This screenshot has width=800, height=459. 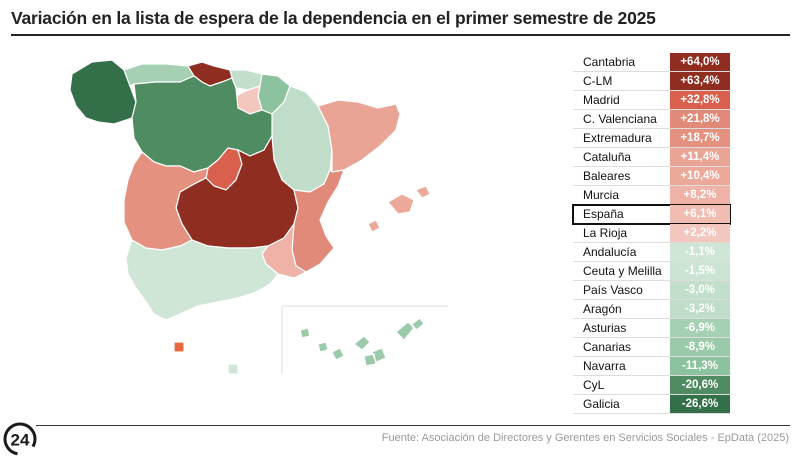 What do you see at coordinates (651, 100) in the screenshot?
I see `table-row: Madrid +32,8%` at bounding box center [651, 100].